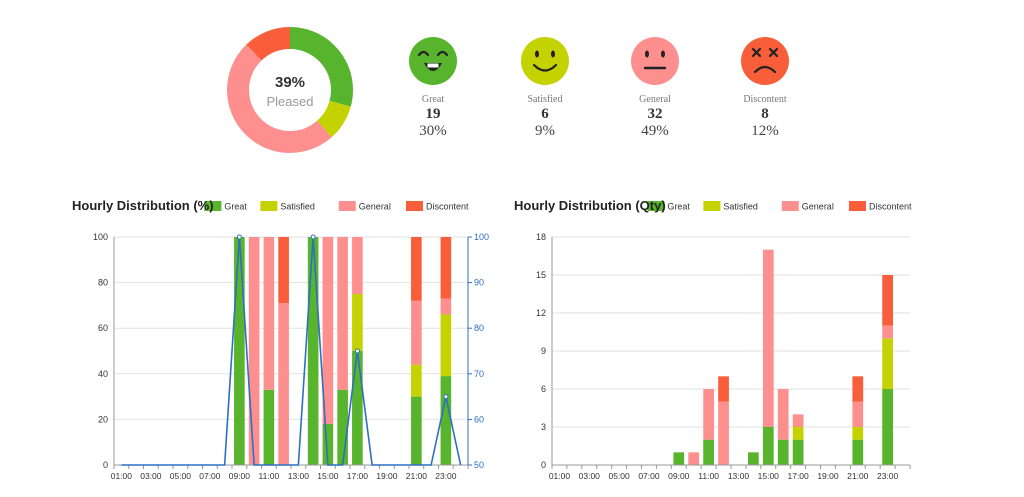  What do you see at coordinates (446, 420) in the screenshot?
I see `bar-great-23:00` at bounding box center [446, 420].